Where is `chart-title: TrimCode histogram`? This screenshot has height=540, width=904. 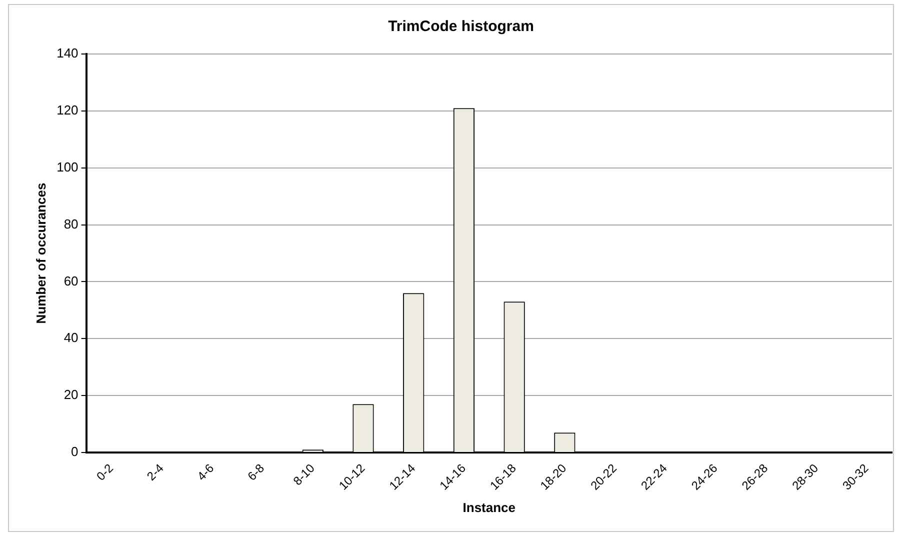
chart-title: TrimCode histogram is located at coordinates (461, 27).